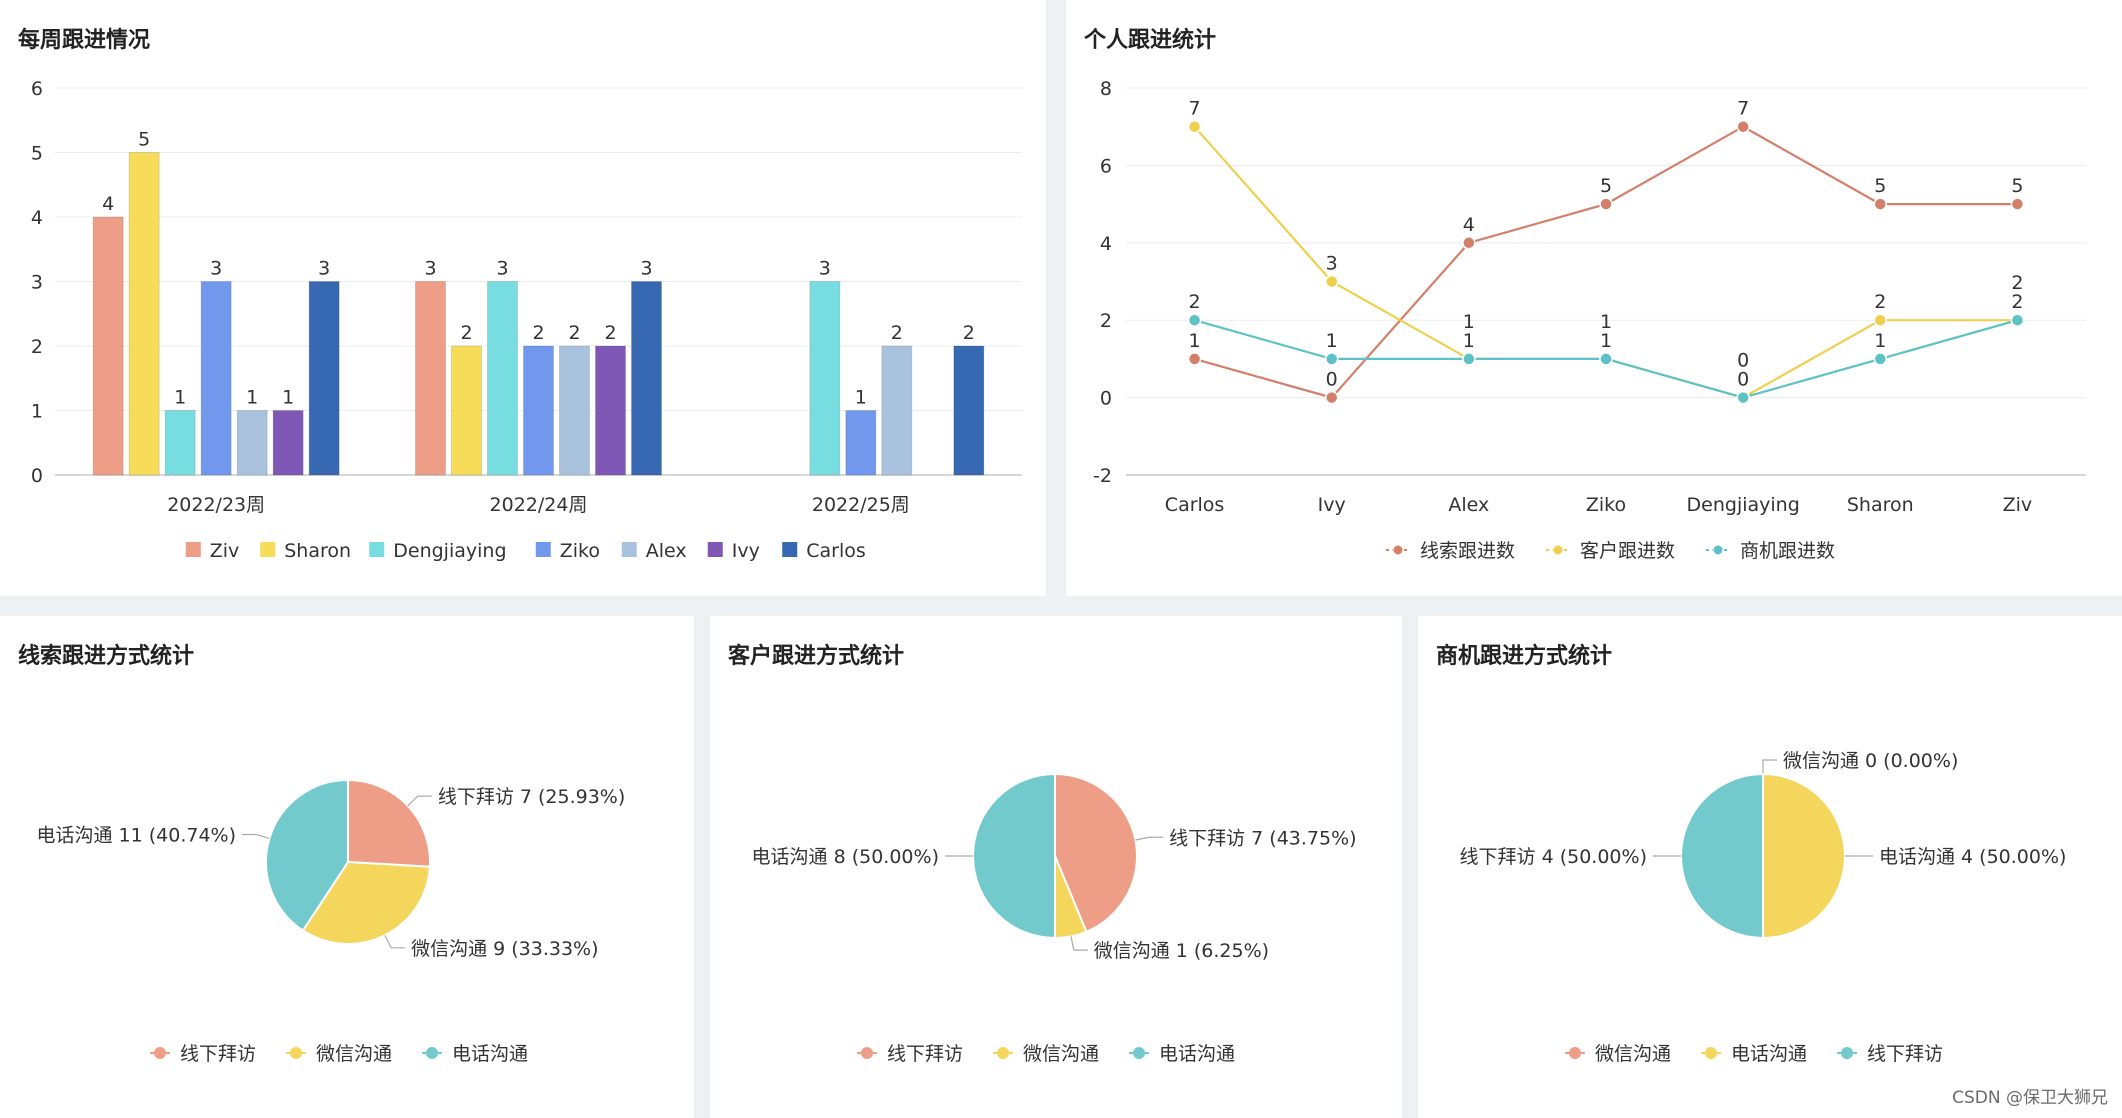 This screenshot has width=2122, height=1118. What do you see at coordinates (144, 140) in the screenshot?
I see `bar-value-label: 5` at bounding box center [144, 140].